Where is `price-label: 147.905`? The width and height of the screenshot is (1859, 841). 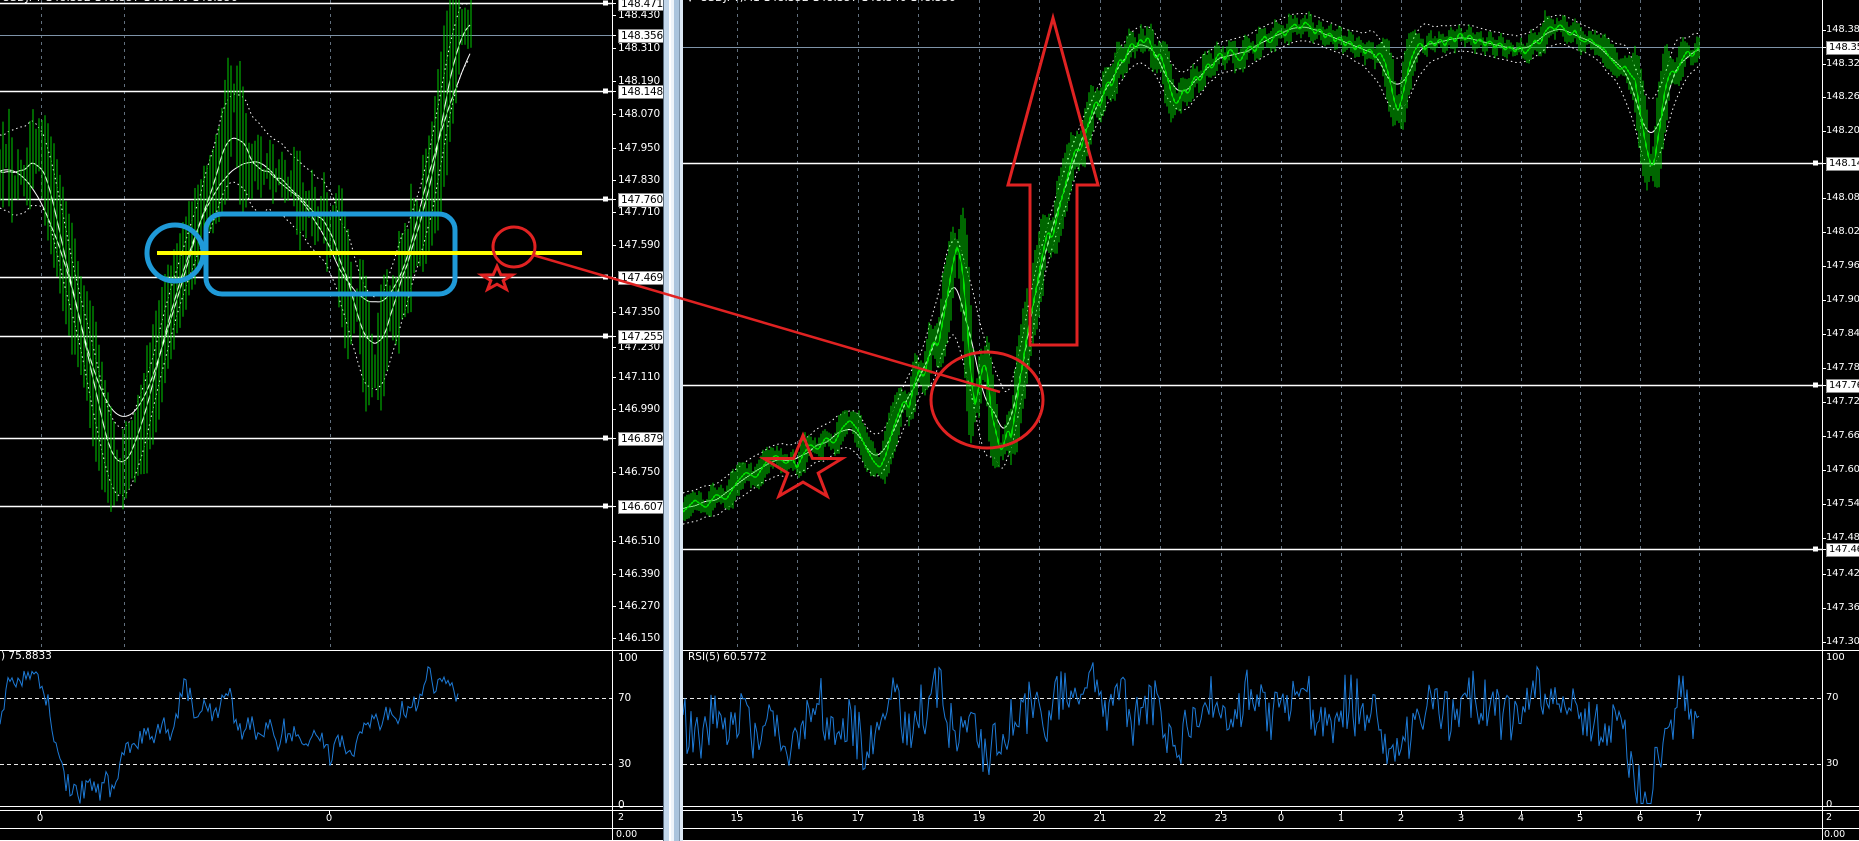
price-label: 147.905 is located at coordinates (1842, 299).